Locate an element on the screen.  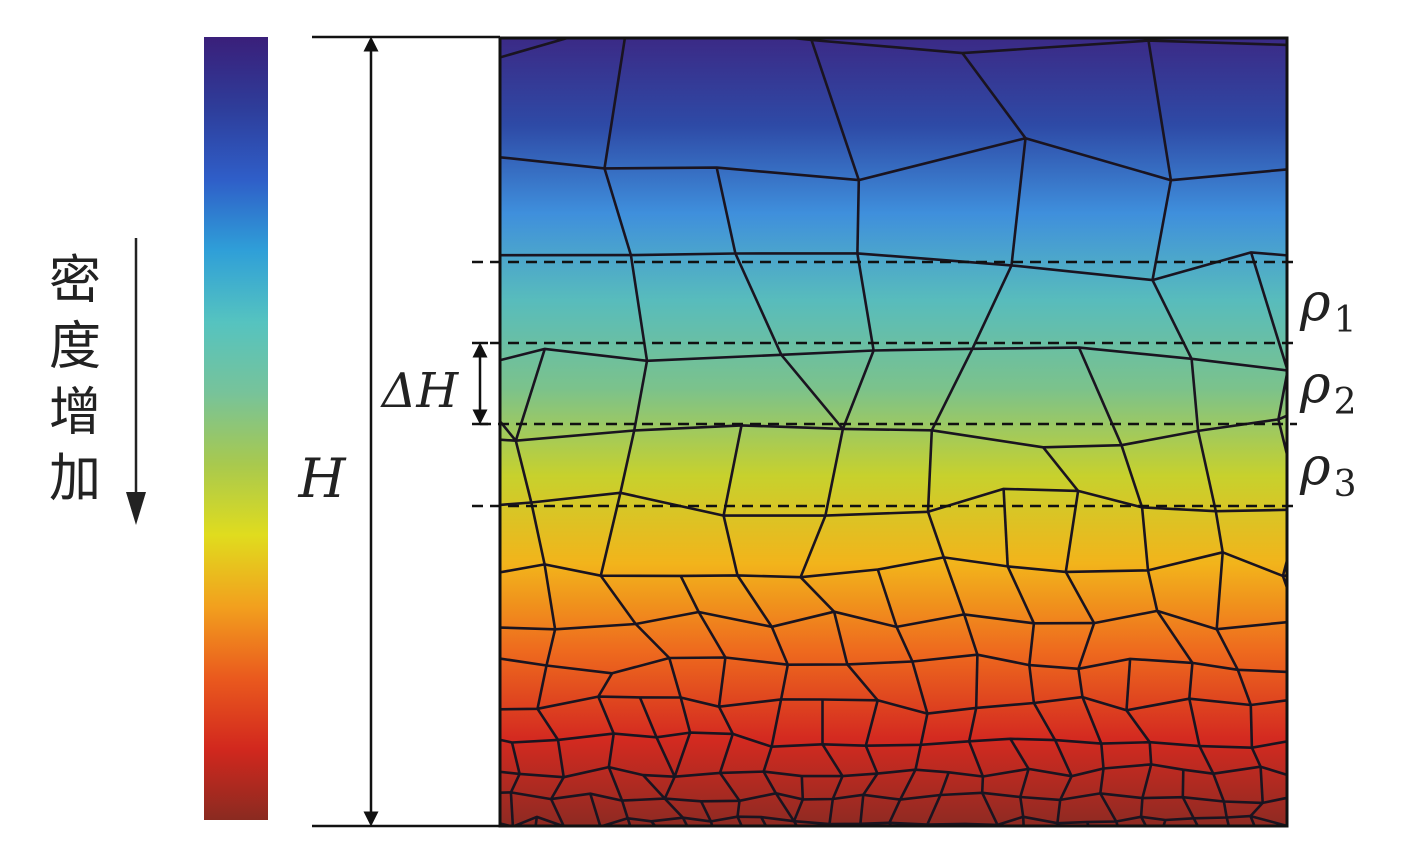
delta-h-dimension: ΔH is located at coordinates (434, 383).